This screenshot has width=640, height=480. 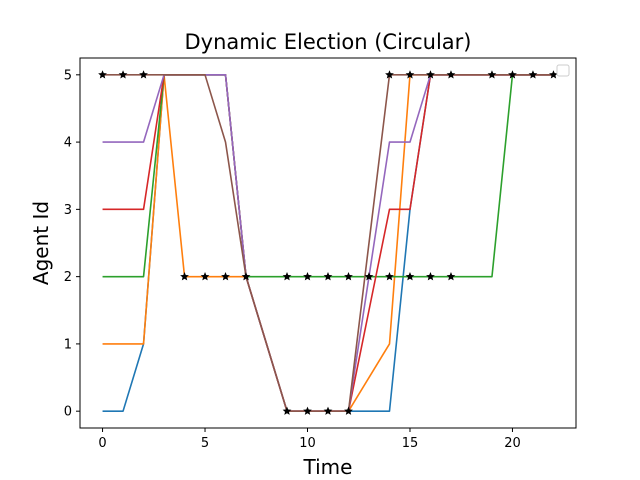 I want to click on y-tick-label: 3, so click(x=68, y=210).